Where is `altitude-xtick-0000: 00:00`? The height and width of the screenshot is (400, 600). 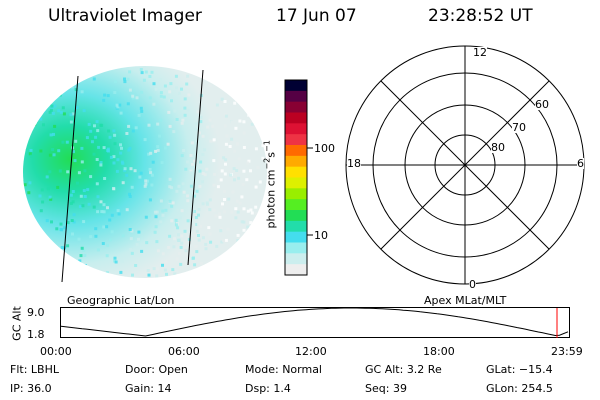
altitude-xtick-0000: 00:00 is located at coordinates (56, 351).